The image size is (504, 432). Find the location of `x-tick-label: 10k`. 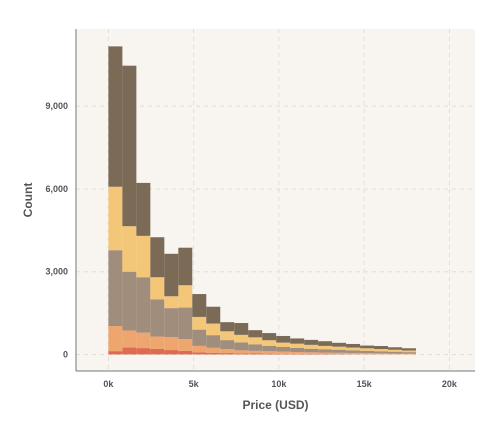

x-tick-label: 10k is located at coordinates (279, 384).